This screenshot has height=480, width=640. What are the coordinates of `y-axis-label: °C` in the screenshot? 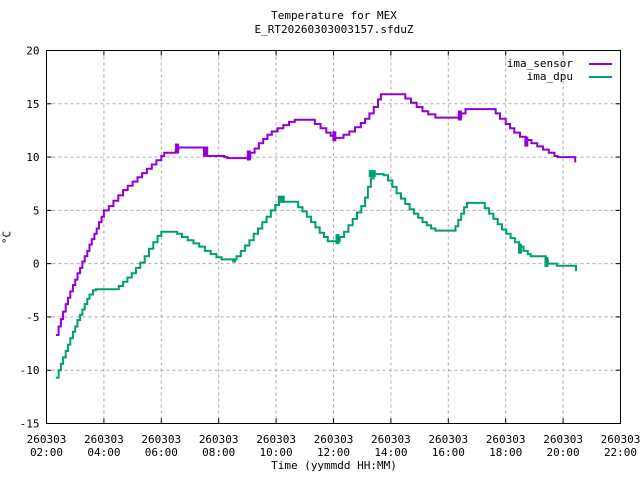 It's located at (7, 237).